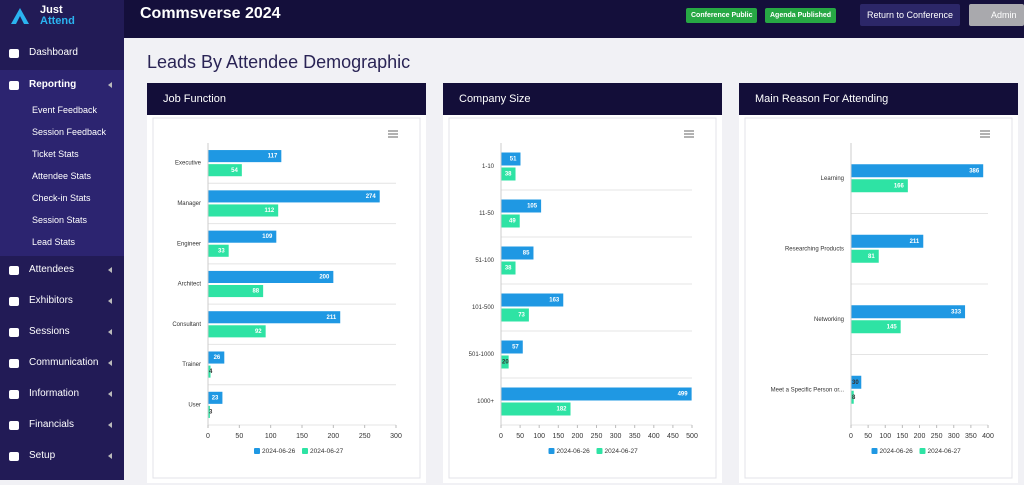 Image resolution: width=1024 pixels, height=485 pixels. What do you see at coordinates (396, 436) in the screenshot?
I see `x-tick-label: 300` at bounding box center [396, 436].